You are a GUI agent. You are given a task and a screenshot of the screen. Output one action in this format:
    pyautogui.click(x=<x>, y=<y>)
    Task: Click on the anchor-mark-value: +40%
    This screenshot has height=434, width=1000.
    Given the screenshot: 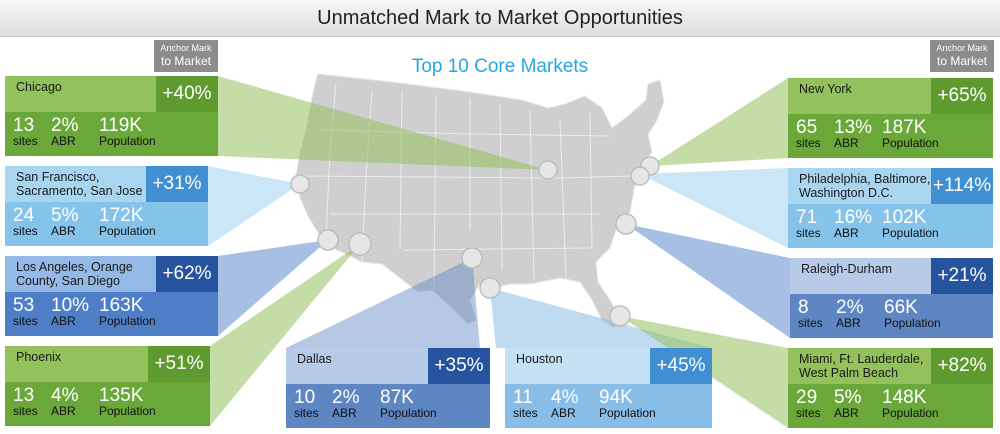 What is the action you would take?
    pyautogui.click(x=187, y=94)
    